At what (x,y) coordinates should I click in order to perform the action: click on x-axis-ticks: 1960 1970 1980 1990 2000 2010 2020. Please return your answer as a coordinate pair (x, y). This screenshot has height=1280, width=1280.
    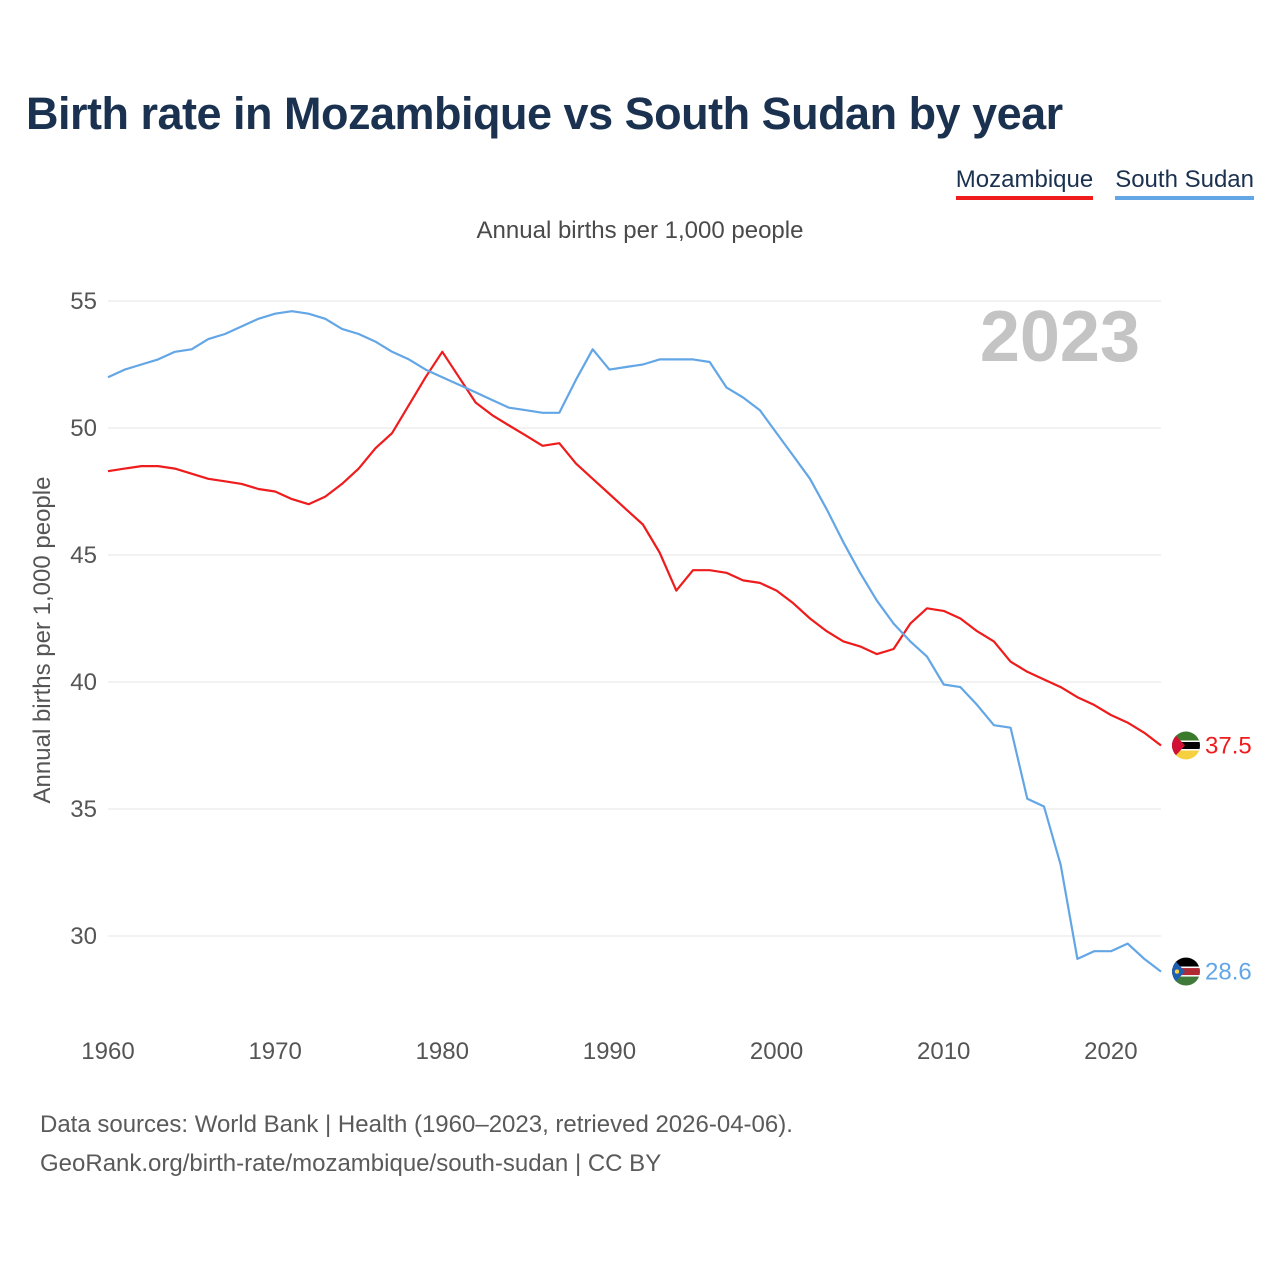
    Looking at the image, I should click on (609, 1051).